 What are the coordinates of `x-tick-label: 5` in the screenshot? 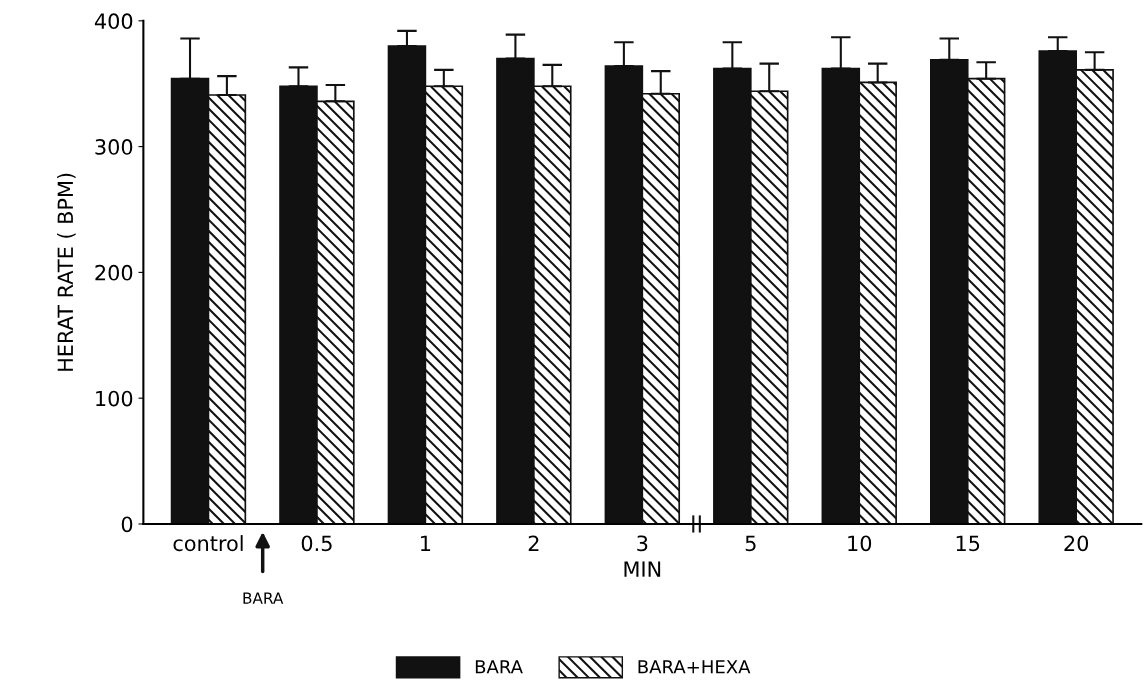 It's located at (750, 543).